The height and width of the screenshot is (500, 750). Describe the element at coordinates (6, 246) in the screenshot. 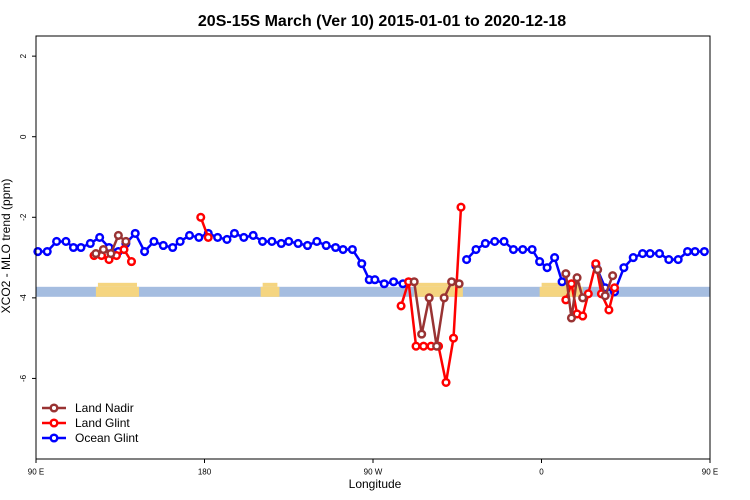

I see `y-axis-label: XCO2 - MLO trend (ppm)` at that location.